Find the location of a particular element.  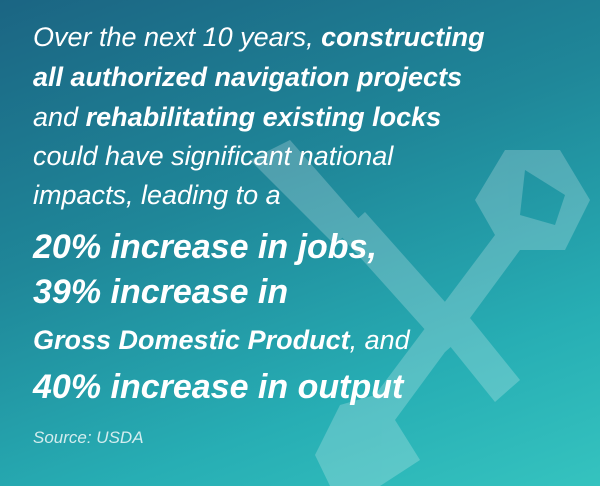

emphasis: all authorized navigation projects is located at coordinates (248, 77).